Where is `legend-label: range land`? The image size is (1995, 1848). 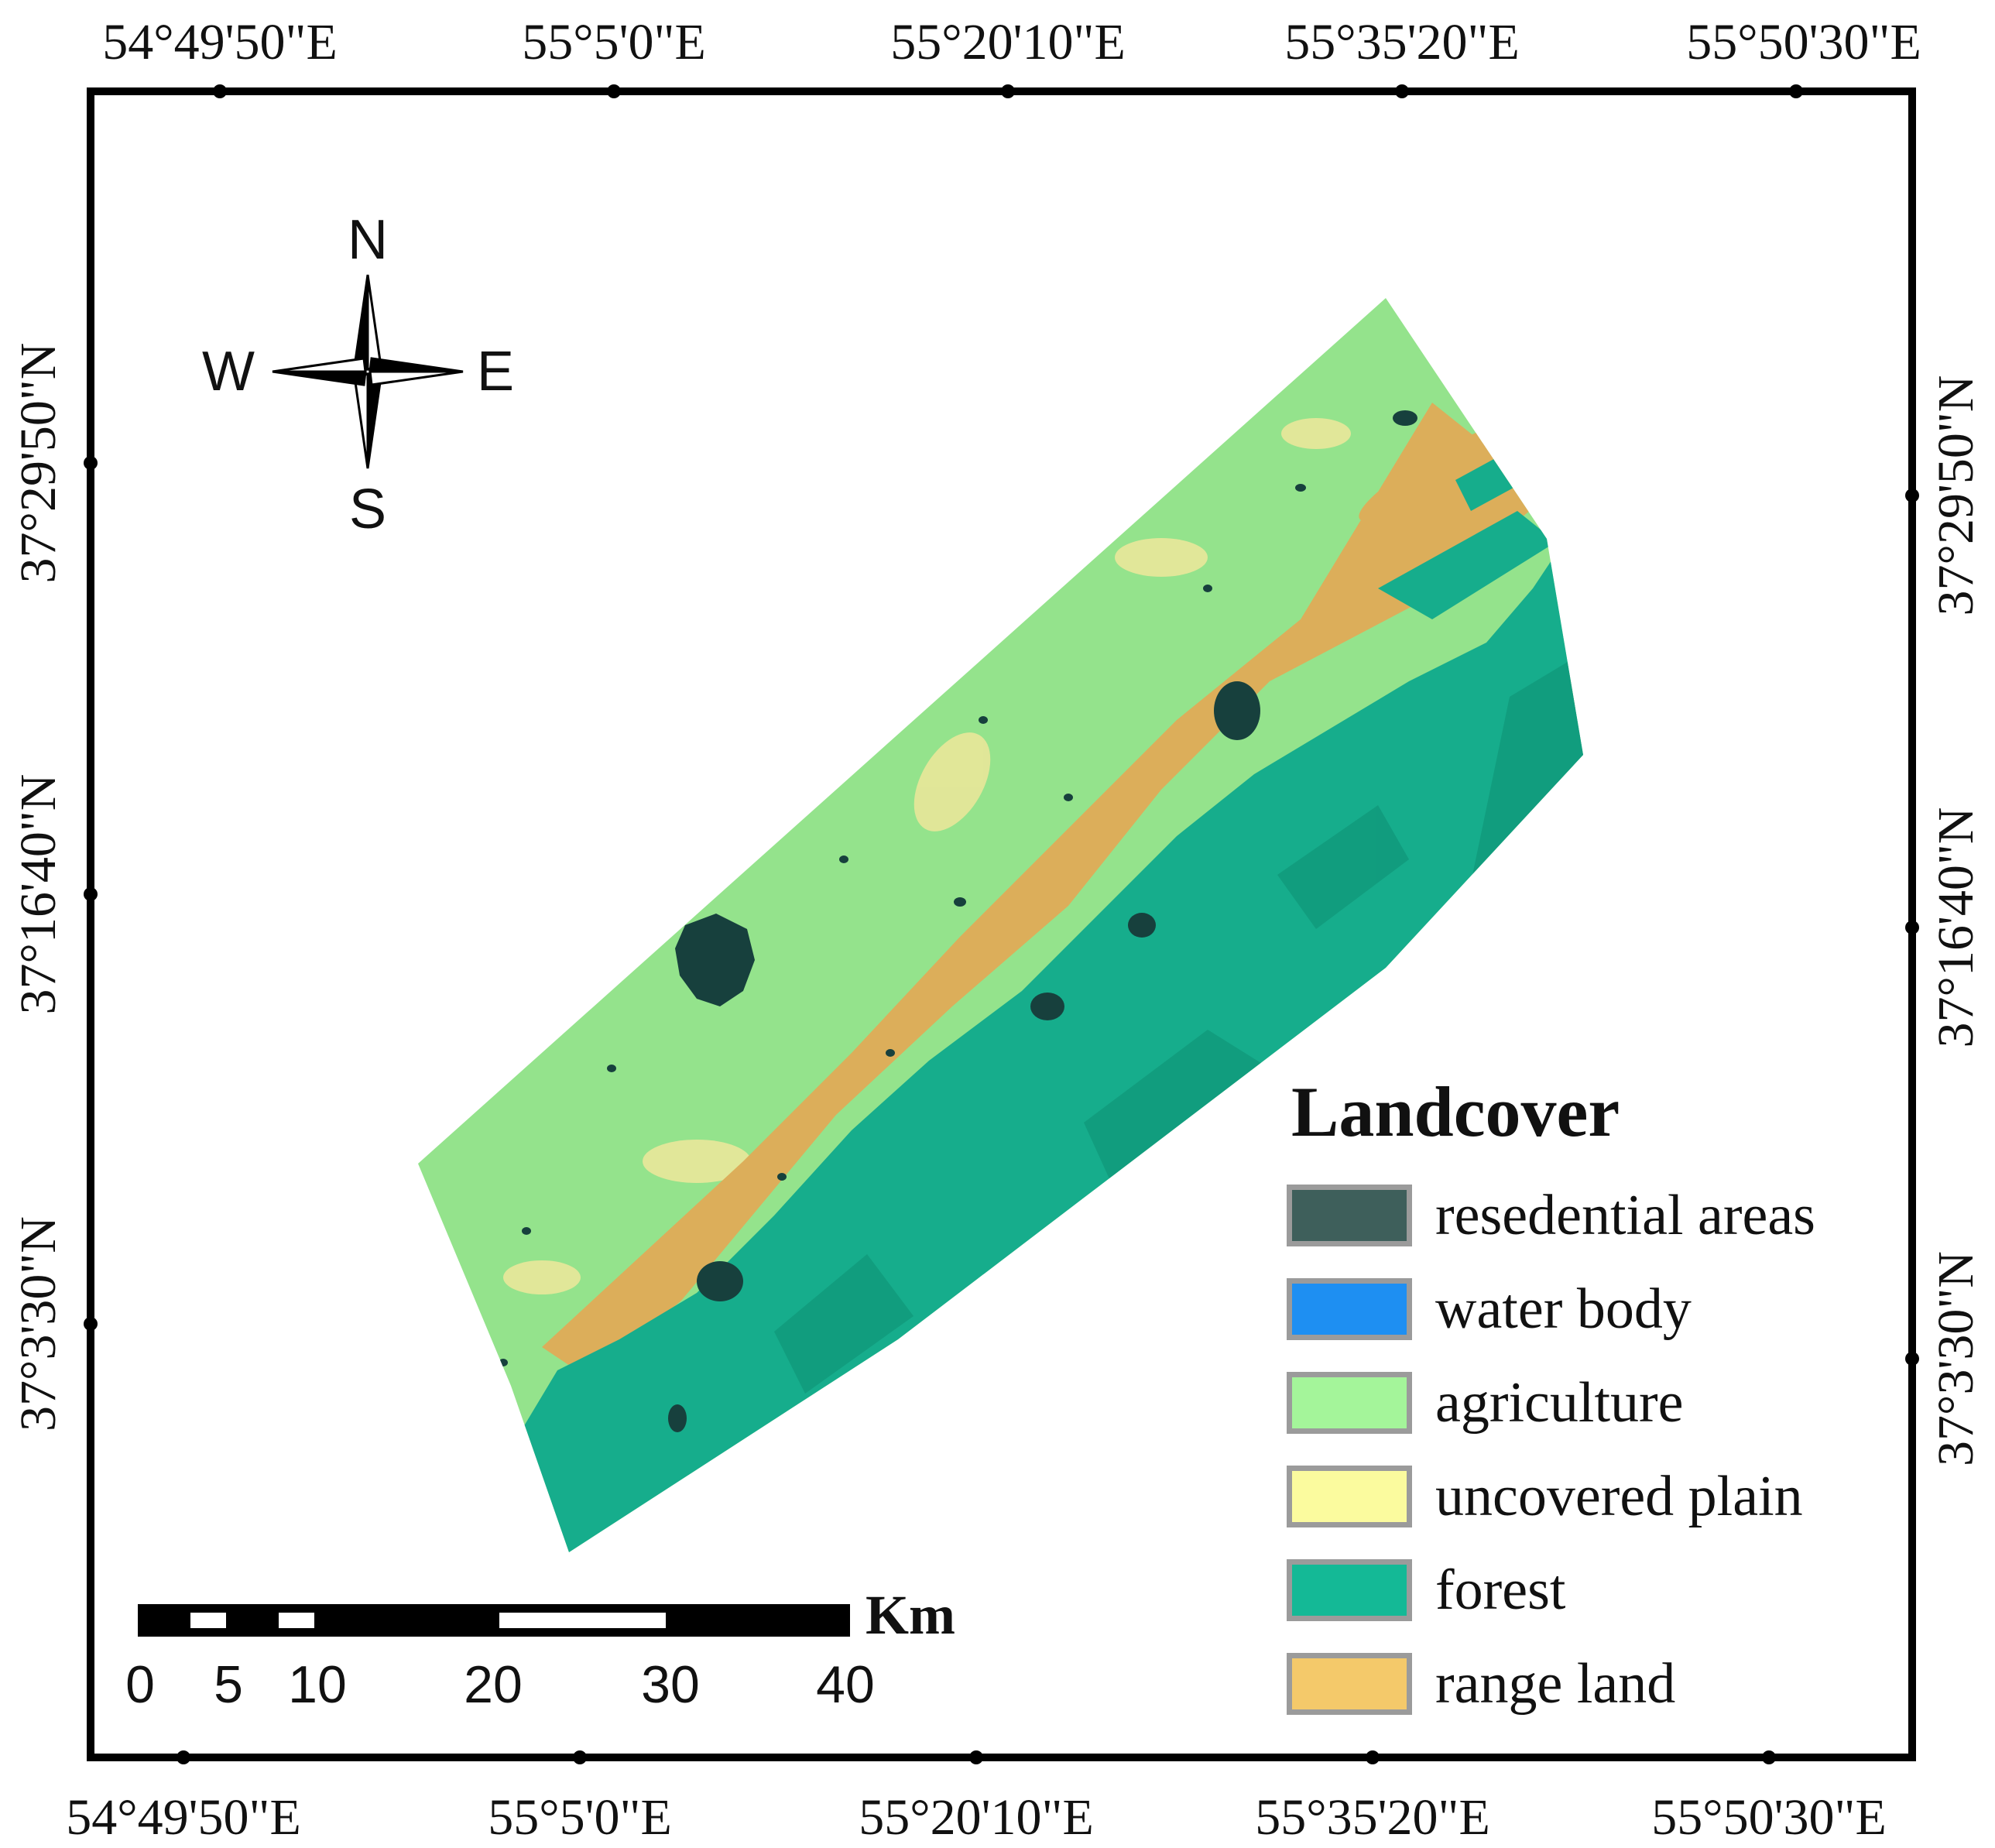 legend-label: range land is located at coordinates (1556, 1684).